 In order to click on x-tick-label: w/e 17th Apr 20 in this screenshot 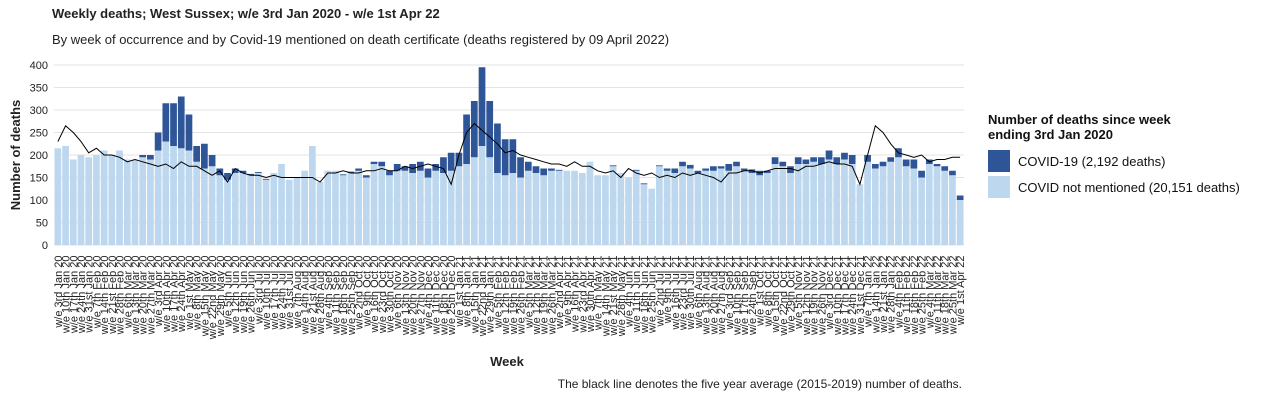, I will do `click(175, 294)`.